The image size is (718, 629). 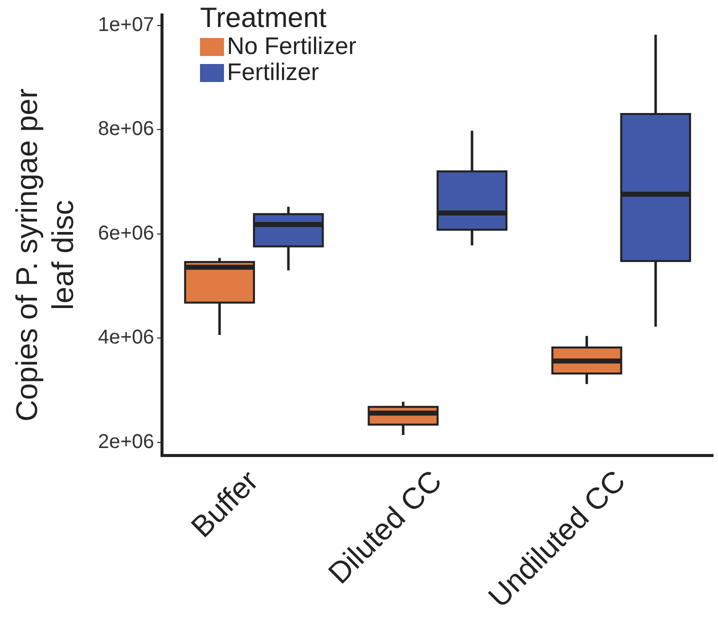 I want to click on y-tick-label: 2e+06, so click(x=126, y=441).